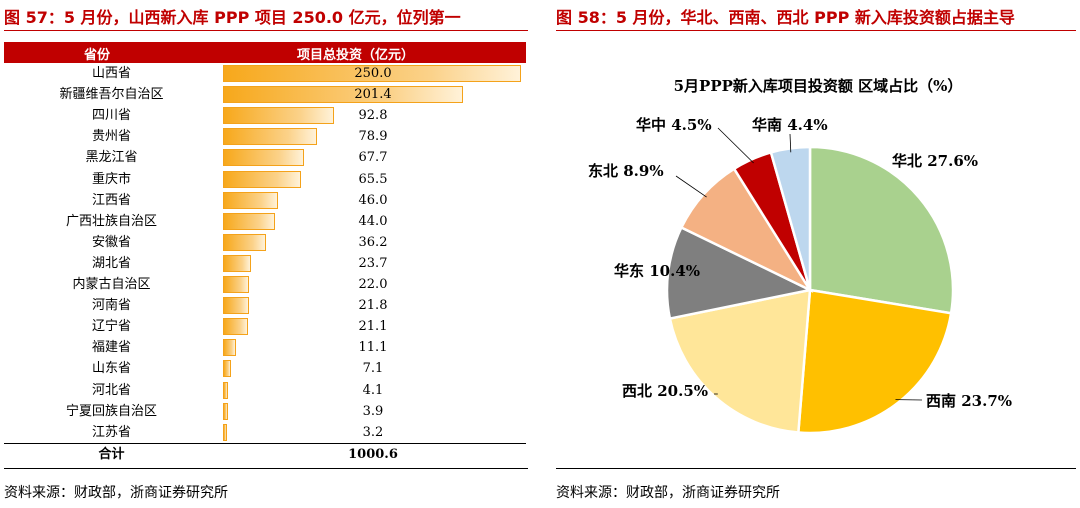  I want to click on investment-value: 46.0, so click(373, 200).